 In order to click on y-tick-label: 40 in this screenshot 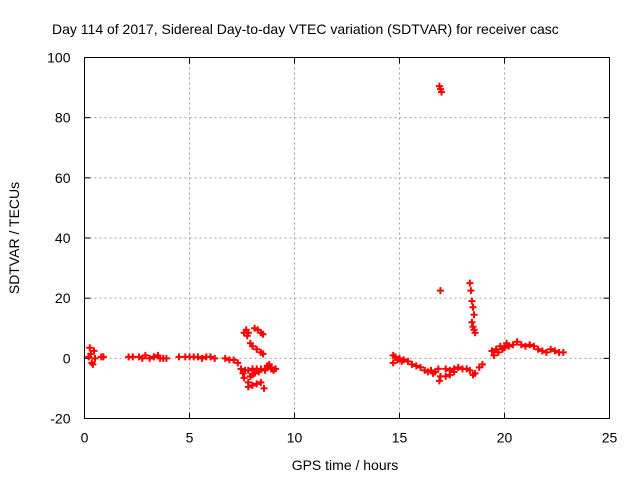, I will do `click(63, 238)`.